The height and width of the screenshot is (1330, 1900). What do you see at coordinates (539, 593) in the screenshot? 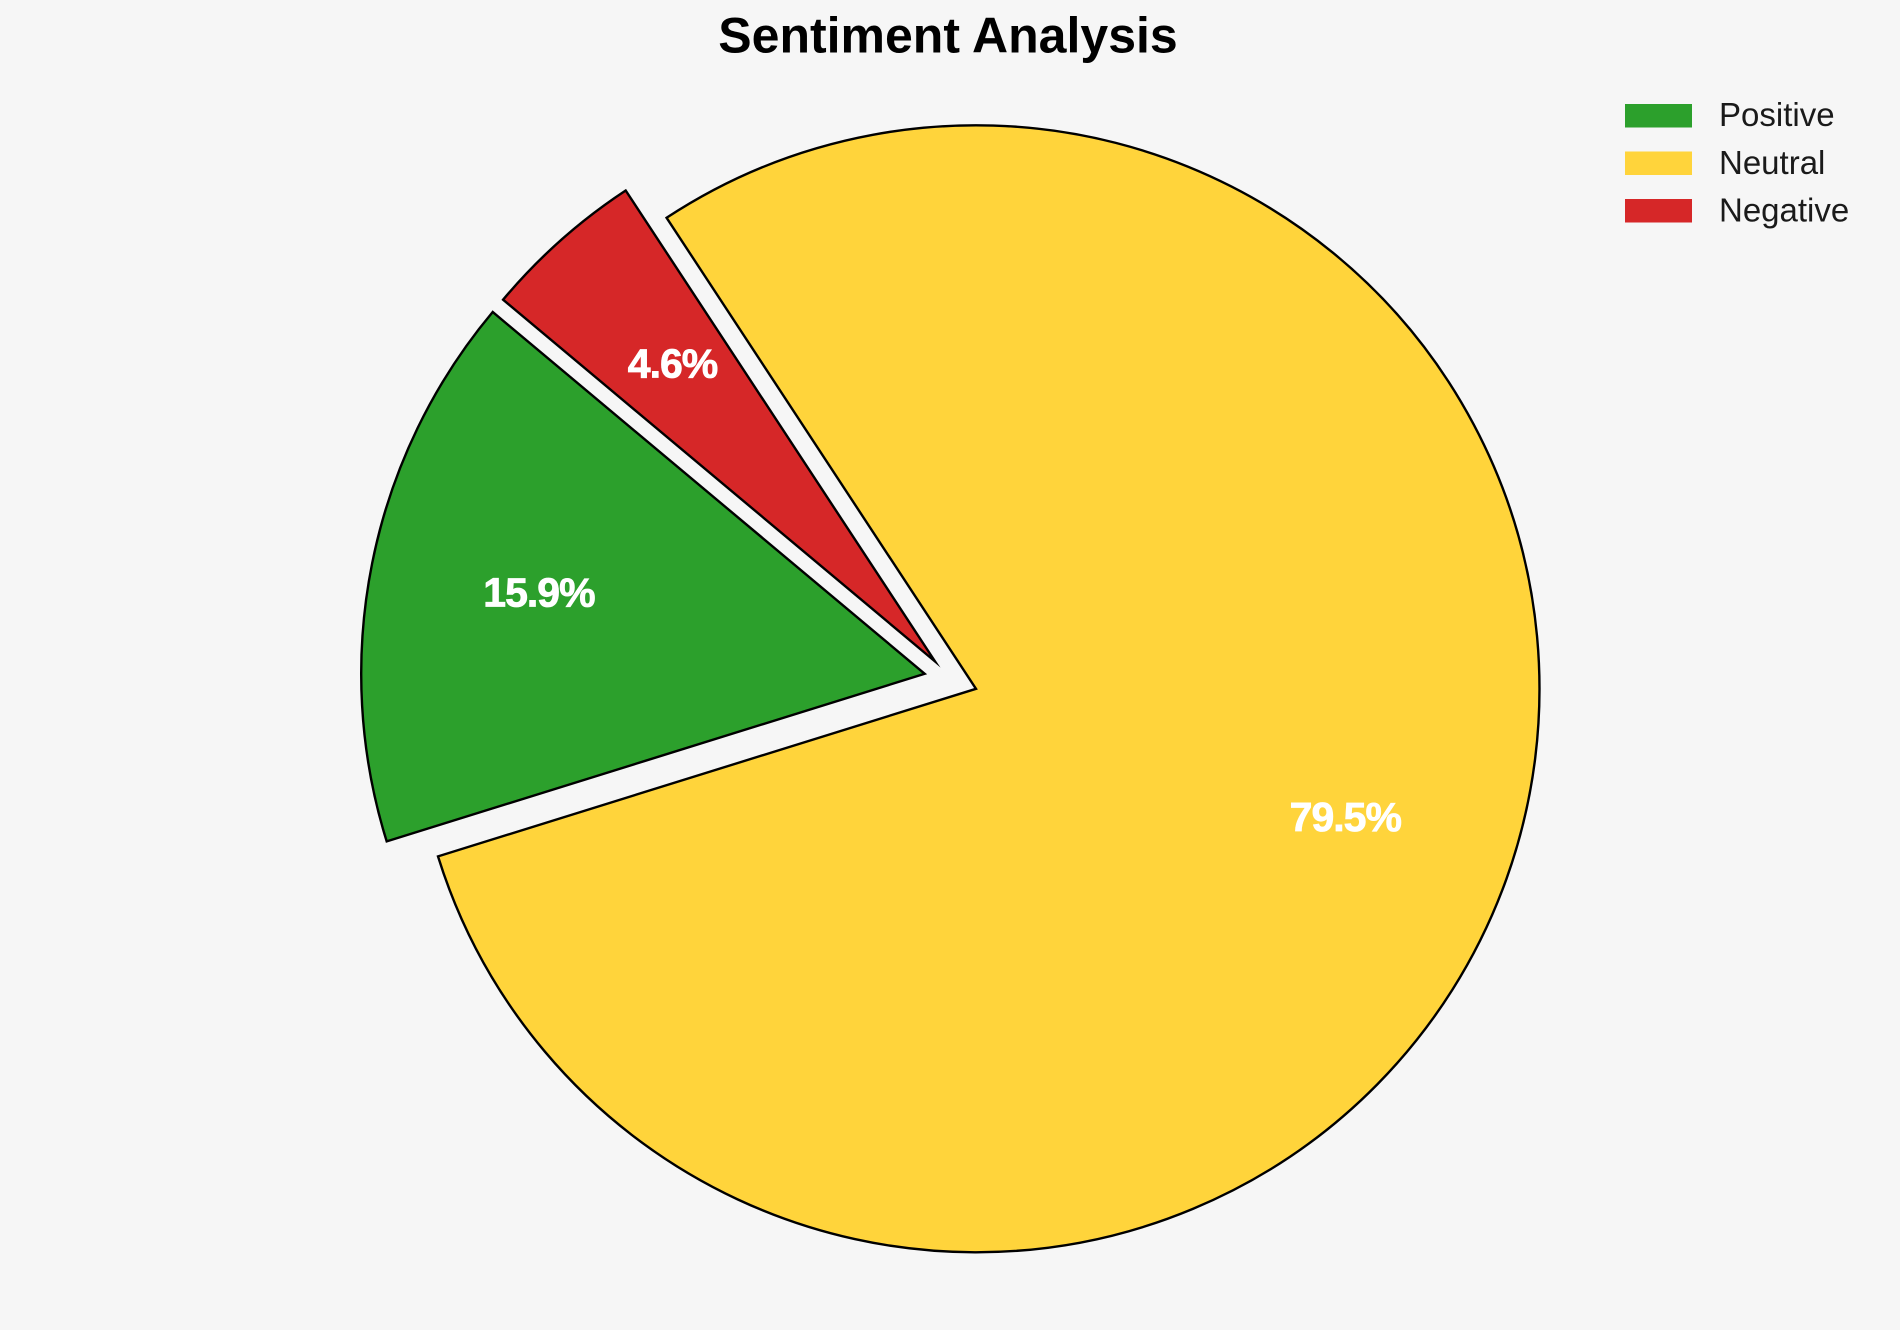
I see `svg-text: 15.9%` at bounding box center [539, 593].